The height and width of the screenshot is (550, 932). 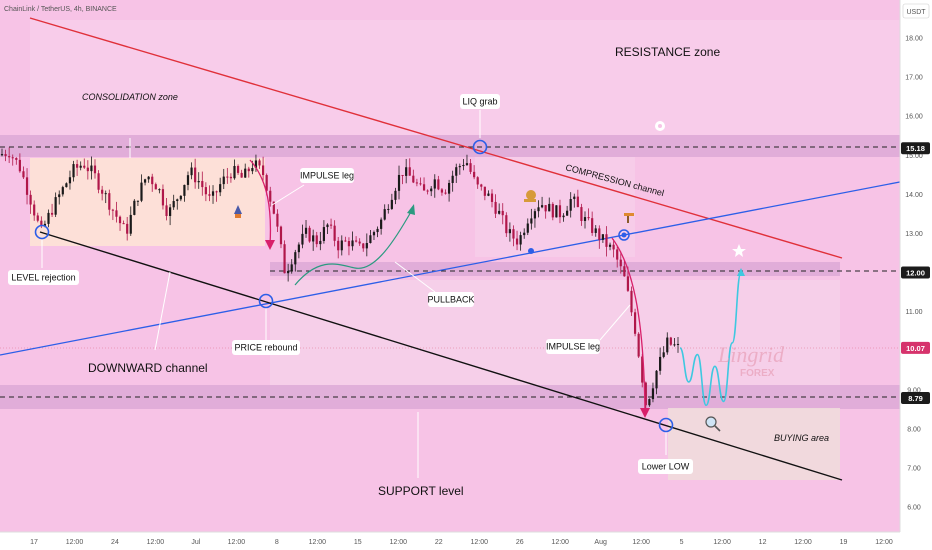 What do you see at coordinates (148, 368) in the screenshot?
I see `downward-channel-label: DOWNWARD channel` at bounding box center [148, 368].